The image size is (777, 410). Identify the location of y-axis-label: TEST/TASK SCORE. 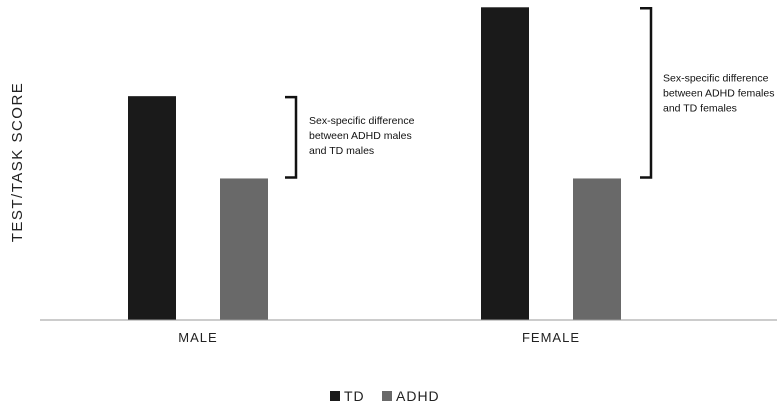
(17, 162).